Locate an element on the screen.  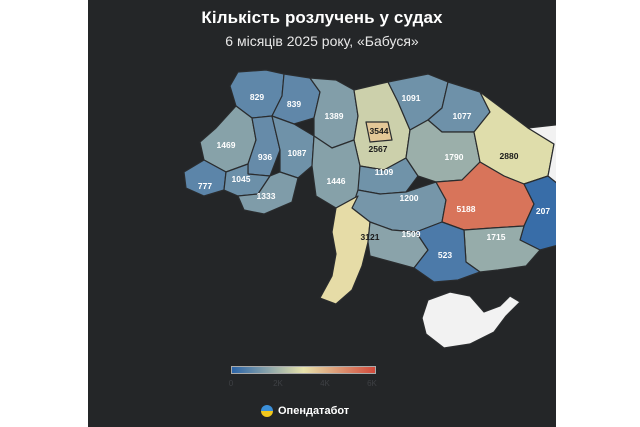
brand-logo: Опендатабот is located at coordinates (305, 411).